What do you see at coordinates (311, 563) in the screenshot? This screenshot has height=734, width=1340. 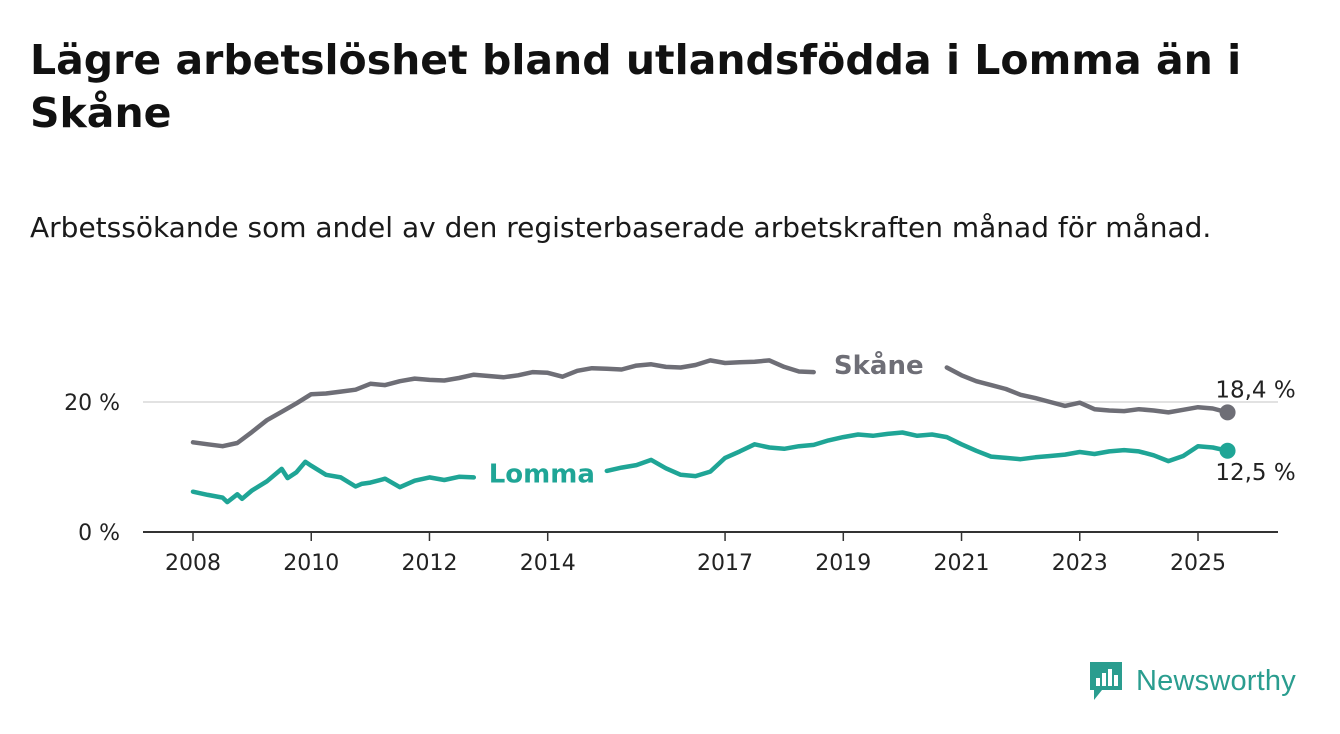 I see `x-tick-label: 2010` at bounding box center [311, 563].